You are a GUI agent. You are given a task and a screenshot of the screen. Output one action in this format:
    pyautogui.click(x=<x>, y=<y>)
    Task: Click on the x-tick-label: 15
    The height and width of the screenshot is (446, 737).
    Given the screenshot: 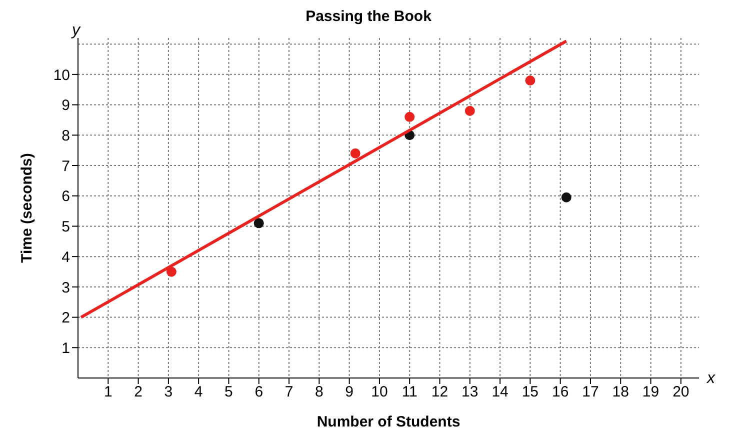 What is the action you would take?
    pyautogui.click(x=530, y=392)
    